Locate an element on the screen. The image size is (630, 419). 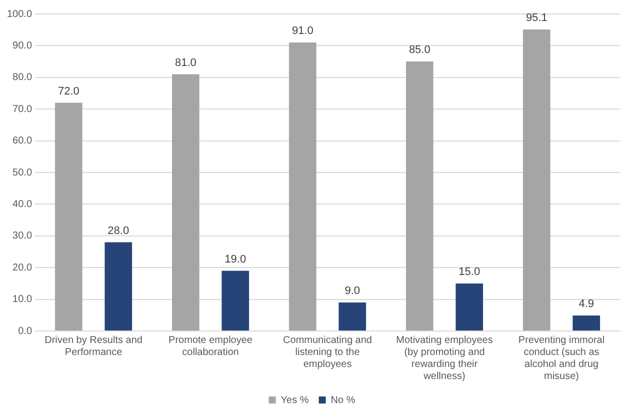
data-label: 85.0 is located at coordinates (419, 50).